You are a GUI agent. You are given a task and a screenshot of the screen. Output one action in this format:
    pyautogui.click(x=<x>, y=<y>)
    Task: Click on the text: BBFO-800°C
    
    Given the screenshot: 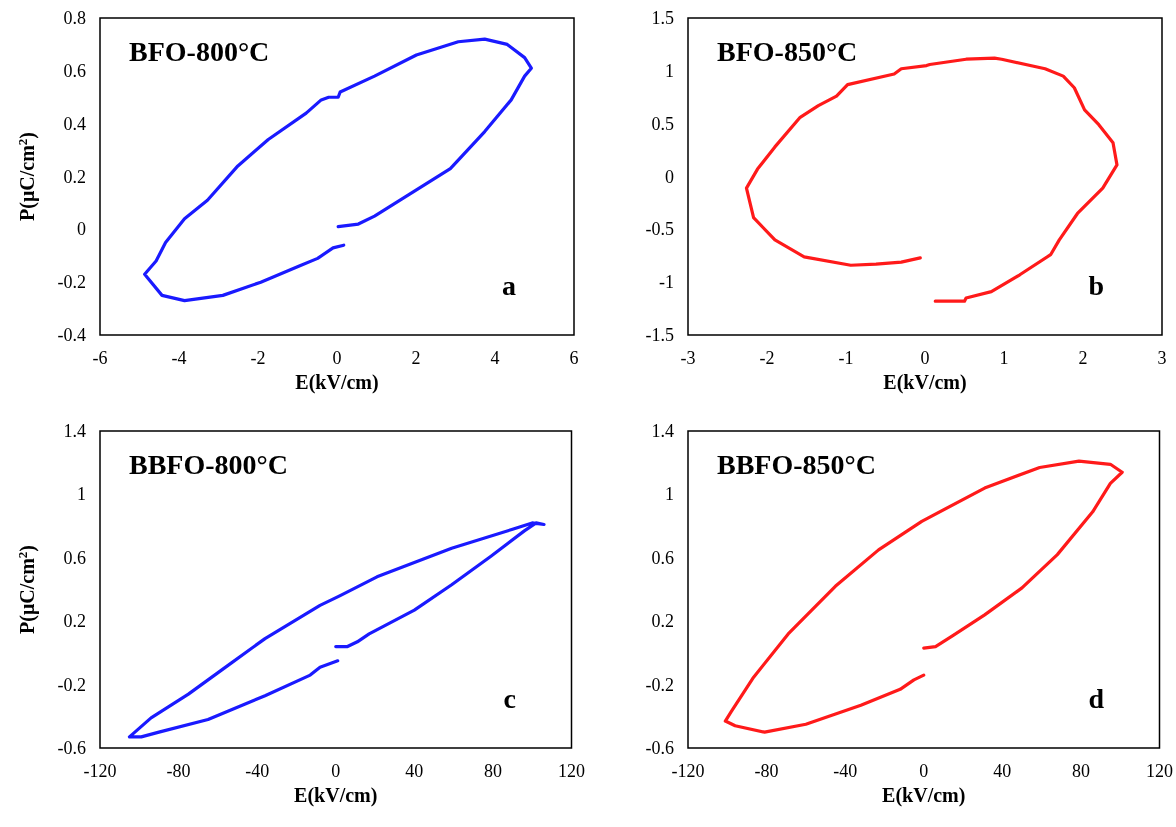 What is the action you would take?
    pyautogui.click(x=208, y=464)
    